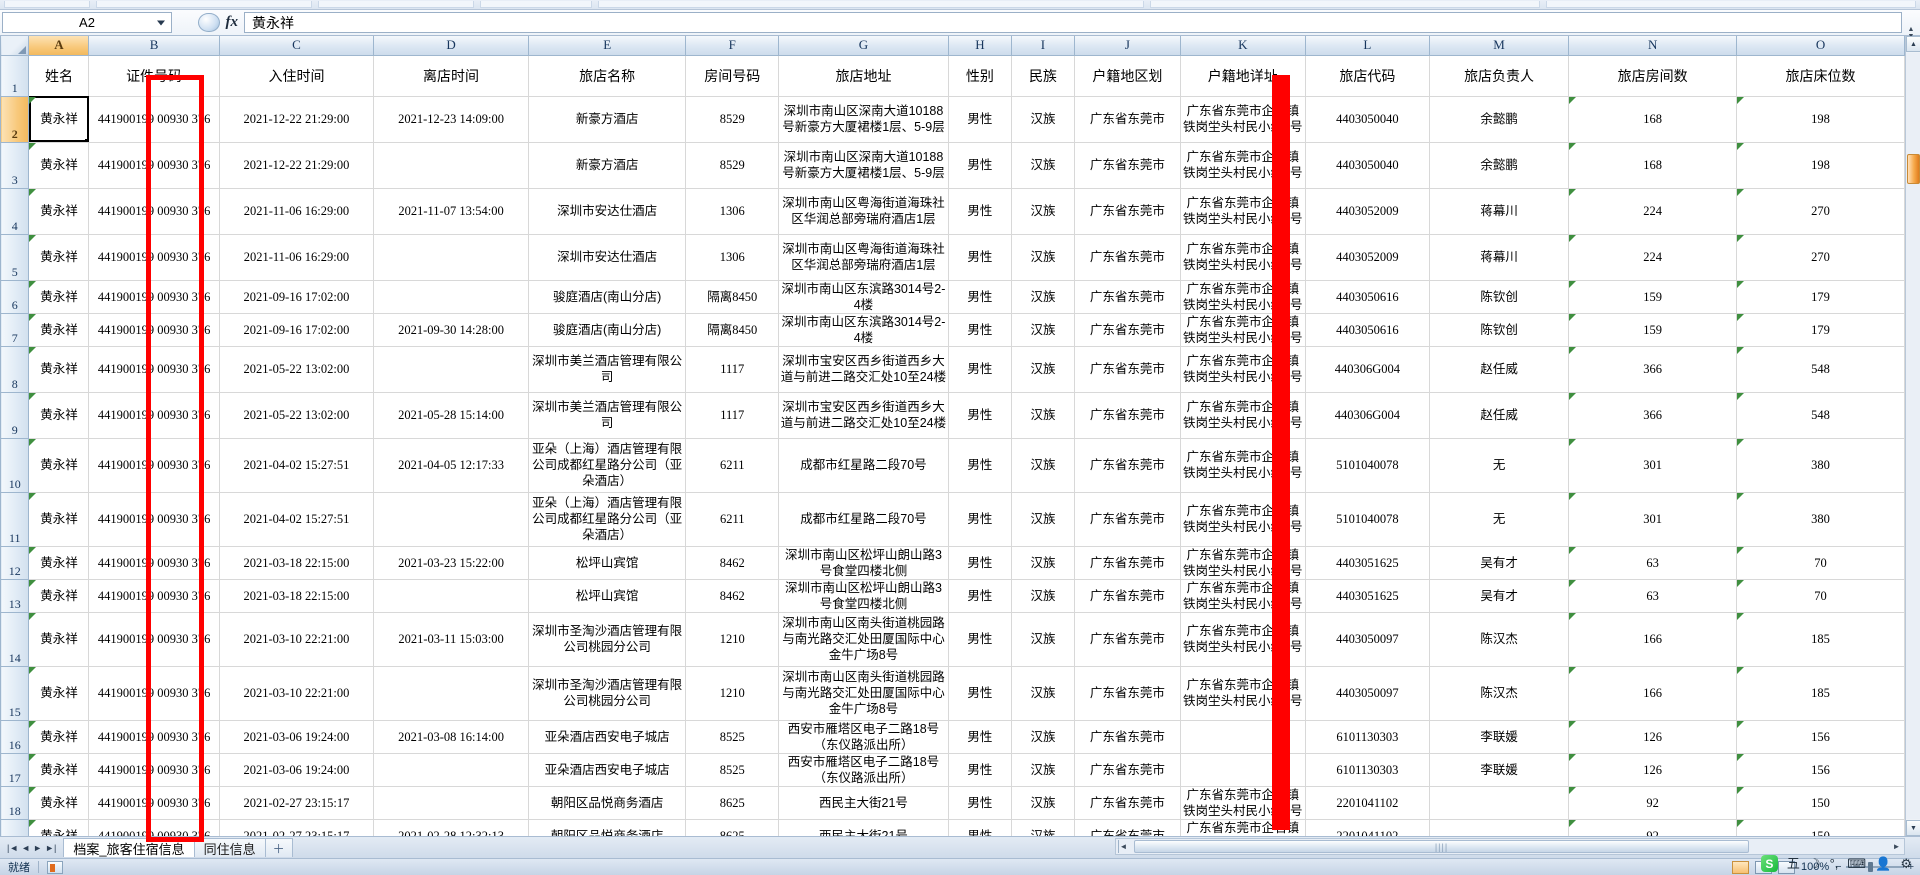 This screenshot has height=875, width=1920. Describe the element at coordinates (15, 562) in the screenshot. I see `row-header-12: 12` at that location.